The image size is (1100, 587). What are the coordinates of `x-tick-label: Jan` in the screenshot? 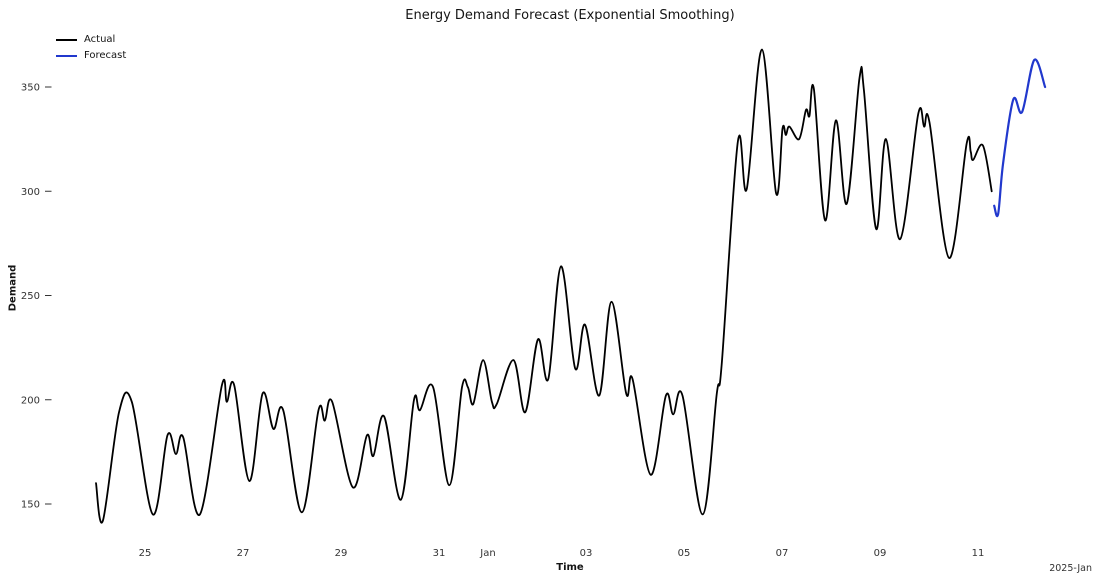 It's located at (487, 553).